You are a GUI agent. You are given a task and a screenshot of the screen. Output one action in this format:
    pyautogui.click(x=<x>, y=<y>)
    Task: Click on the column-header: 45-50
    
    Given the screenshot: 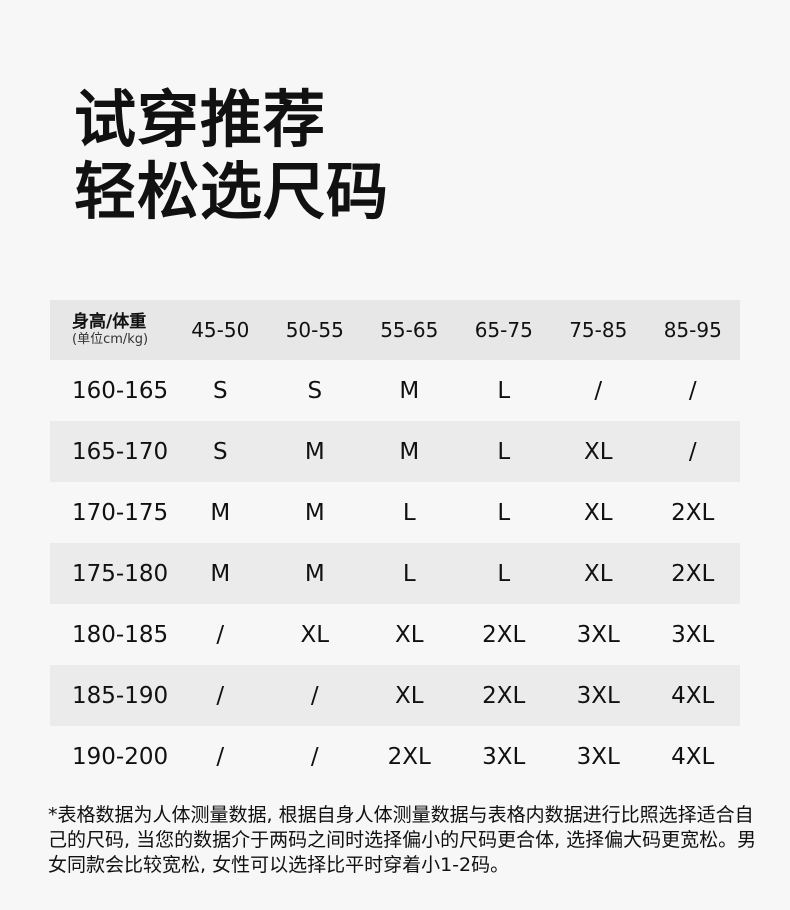 What is the action you would take?
    pyautogui.click(x=220, y=330)
    